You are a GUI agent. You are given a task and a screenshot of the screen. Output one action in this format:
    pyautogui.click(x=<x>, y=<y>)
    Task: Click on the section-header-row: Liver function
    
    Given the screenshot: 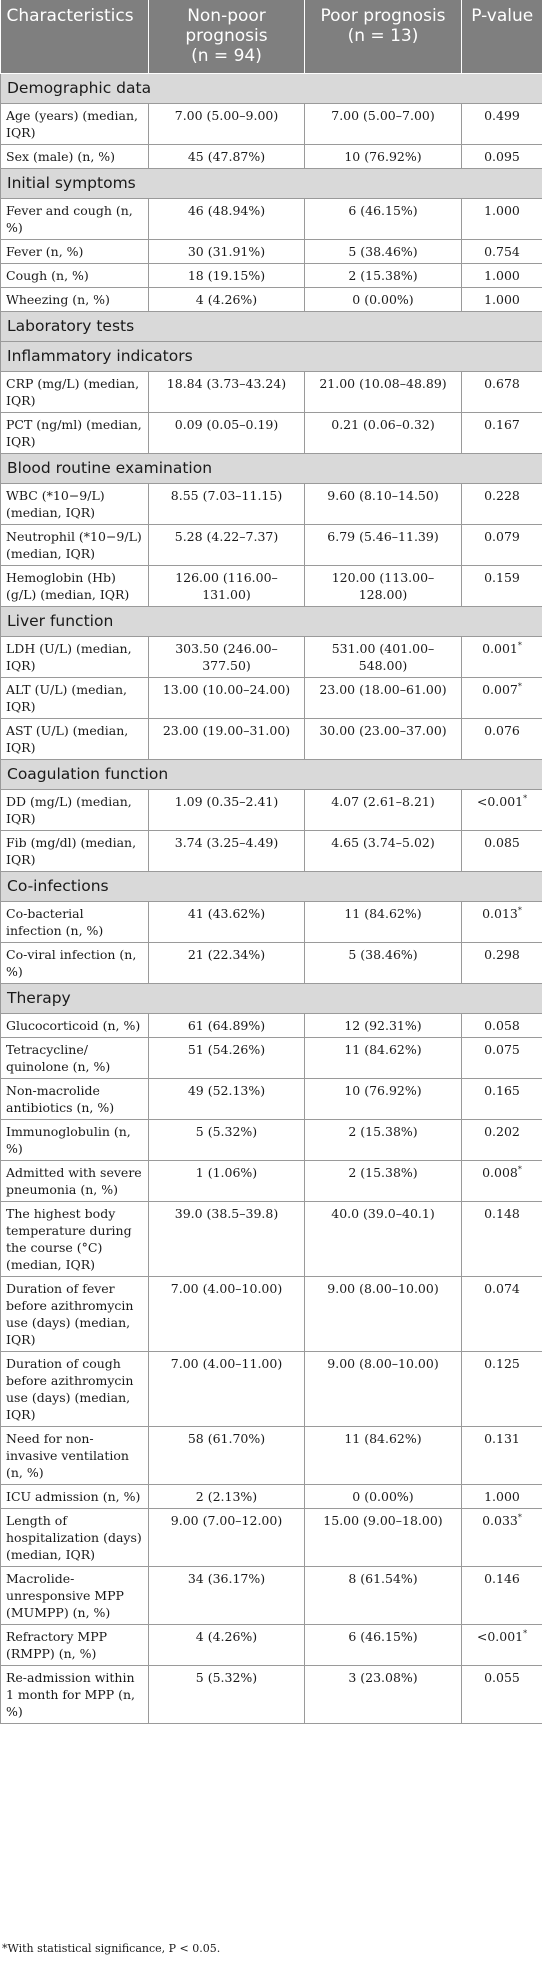 What is the action you would take?
    pyautogui.click(x=271, y=621)
    